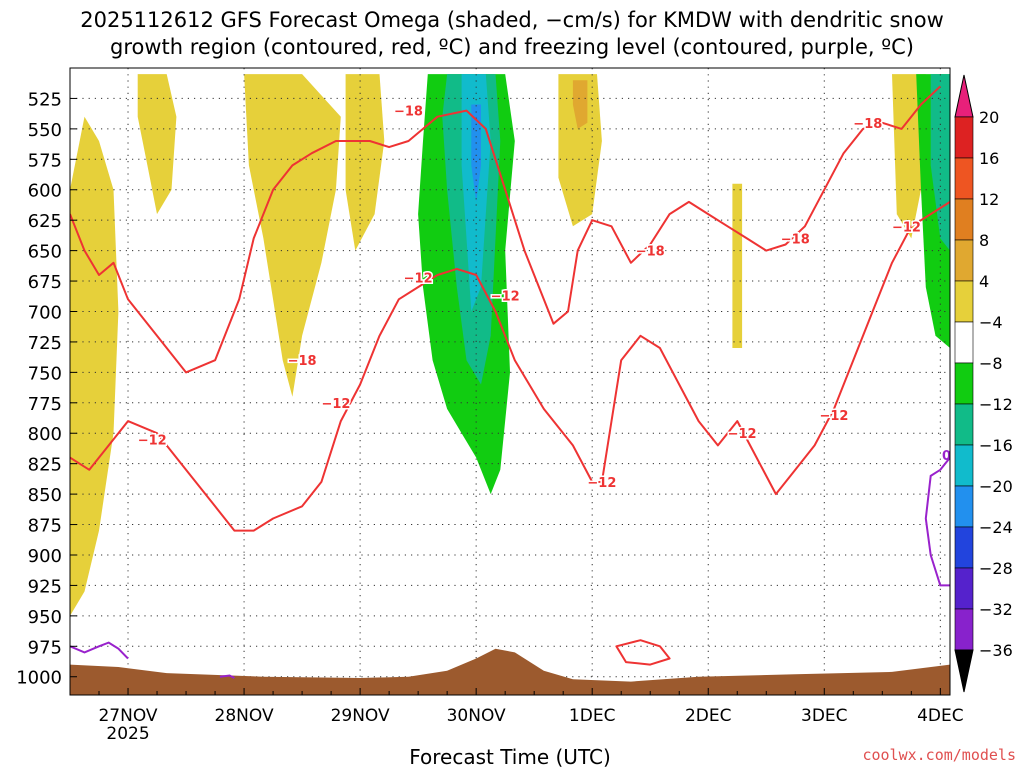 This screenshot has width=1024, height=768. I want to click on x-tick-label-30NOV: 30NOV, so click(476, 716).